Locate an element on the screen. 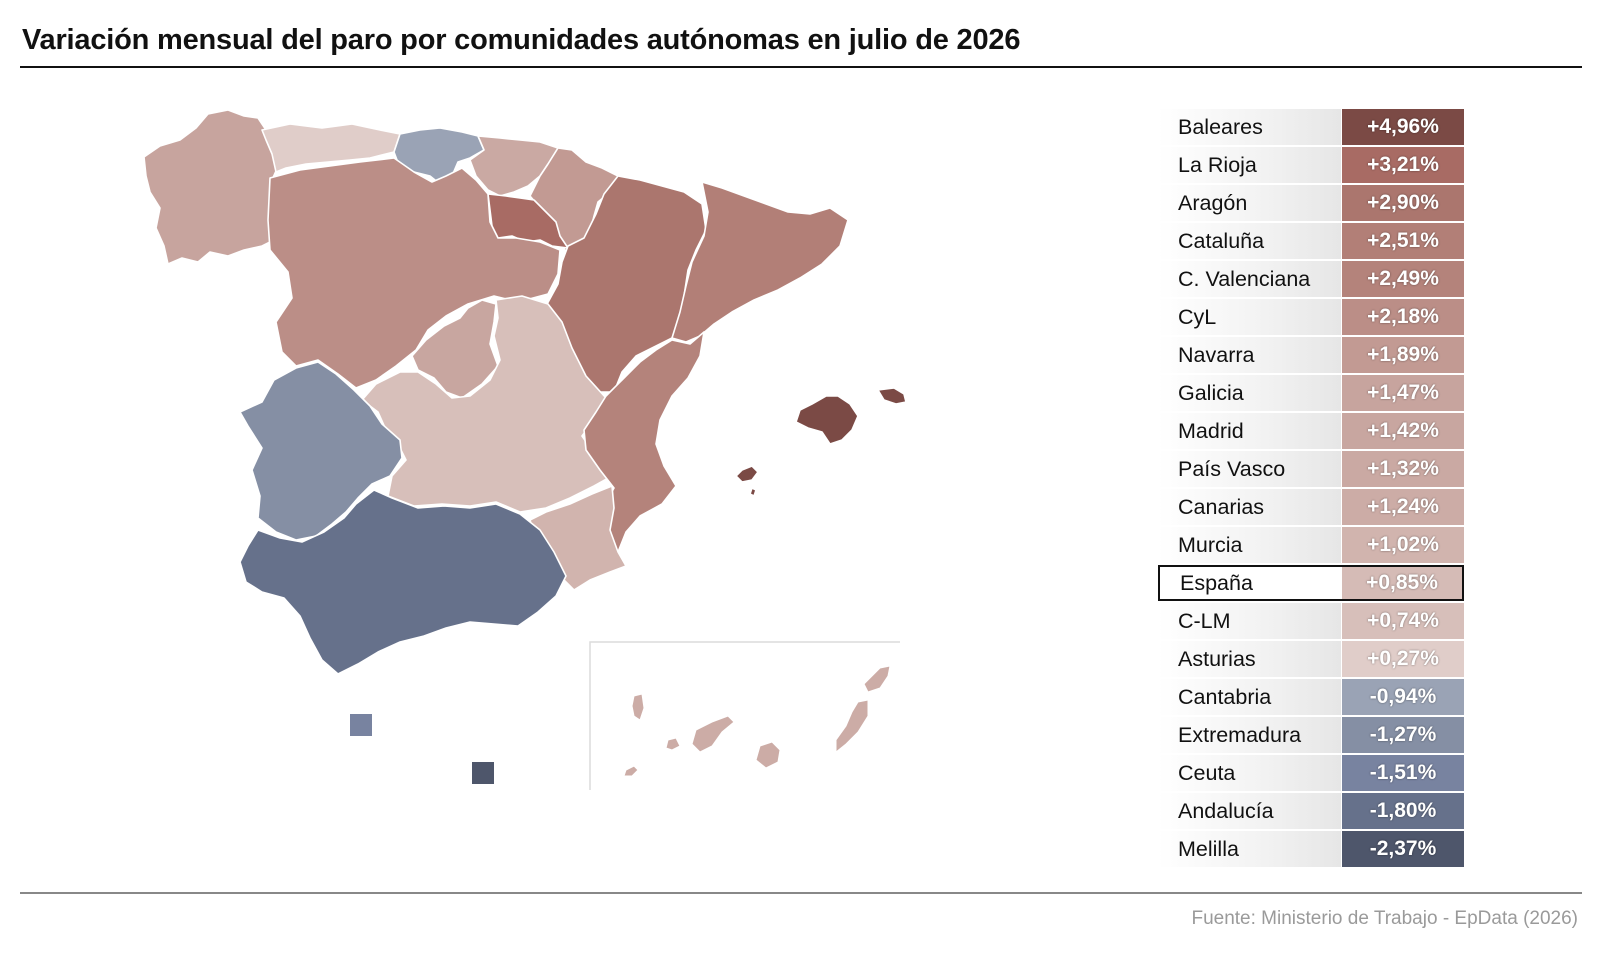 Image resolution: width=1600 pixels, height=957 pixels. canarias-lanzarote is located at coordinates (877, 679).